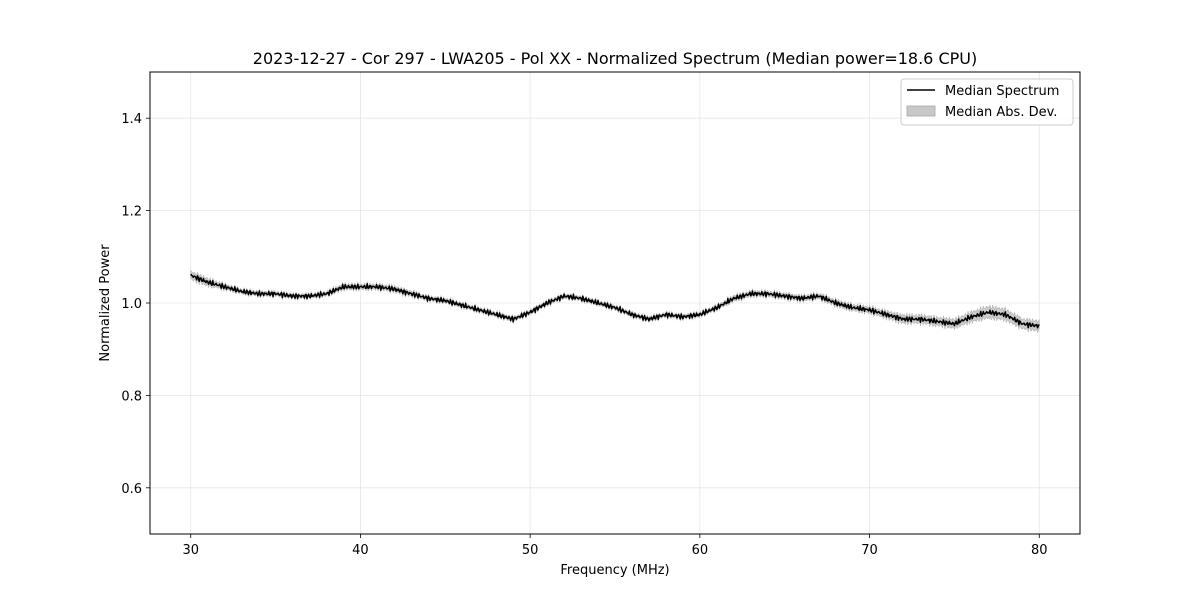  Describe the element at coordinates (1001, 112) in the screenshot. I see `legend-mad-label: Median Abs. Dev.` at that location.